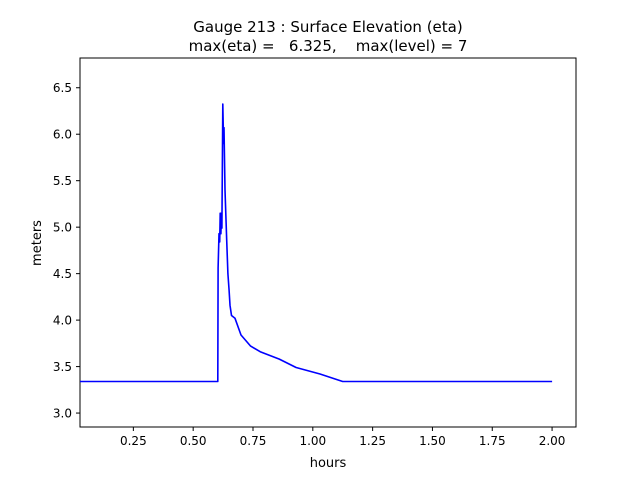 Image resolution: width=640 pixels, height=484 pixels. Describe the element at coordinates (193, 441) in the screenshot. I see `x-tick-label: 0.50` at that location.